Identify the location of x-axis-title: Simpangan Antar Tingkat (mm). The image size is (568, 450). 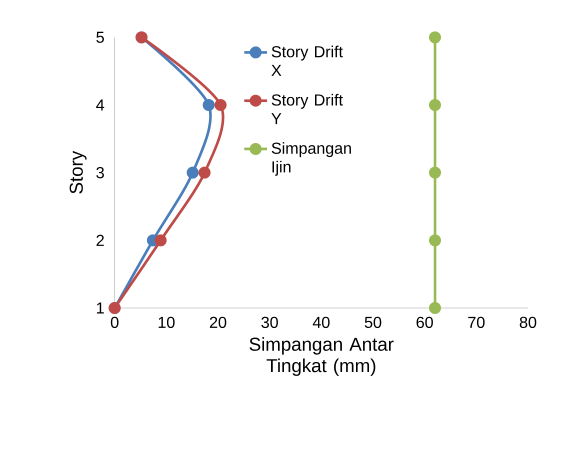
(322, 356).